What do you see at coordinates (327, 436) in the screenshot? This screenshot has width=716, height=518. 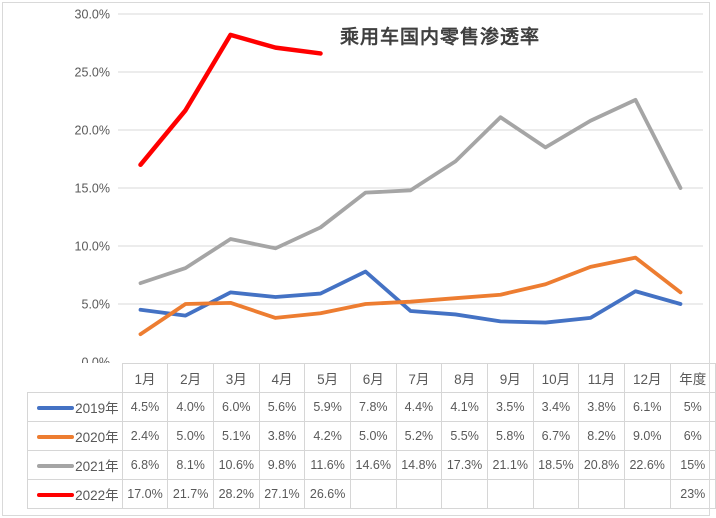 I see `table-value-cell: 4.2%` at bounding box center [327, 436].